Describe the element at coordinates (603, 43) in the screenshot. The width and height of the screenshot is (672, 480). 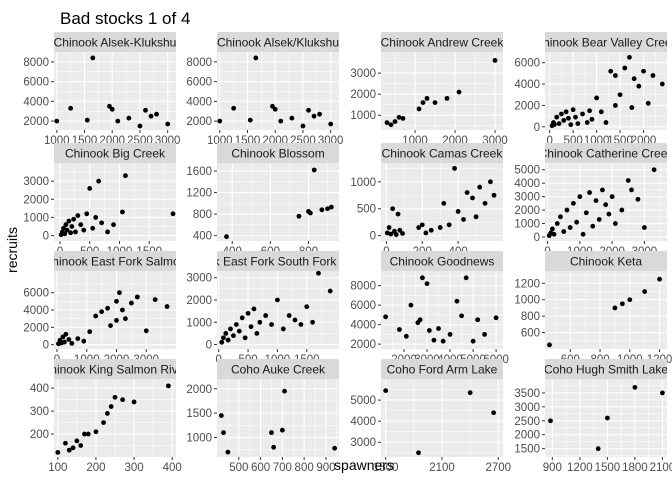
I see `facet-strip-label: Chinook Bear Valley Creek` at that location.